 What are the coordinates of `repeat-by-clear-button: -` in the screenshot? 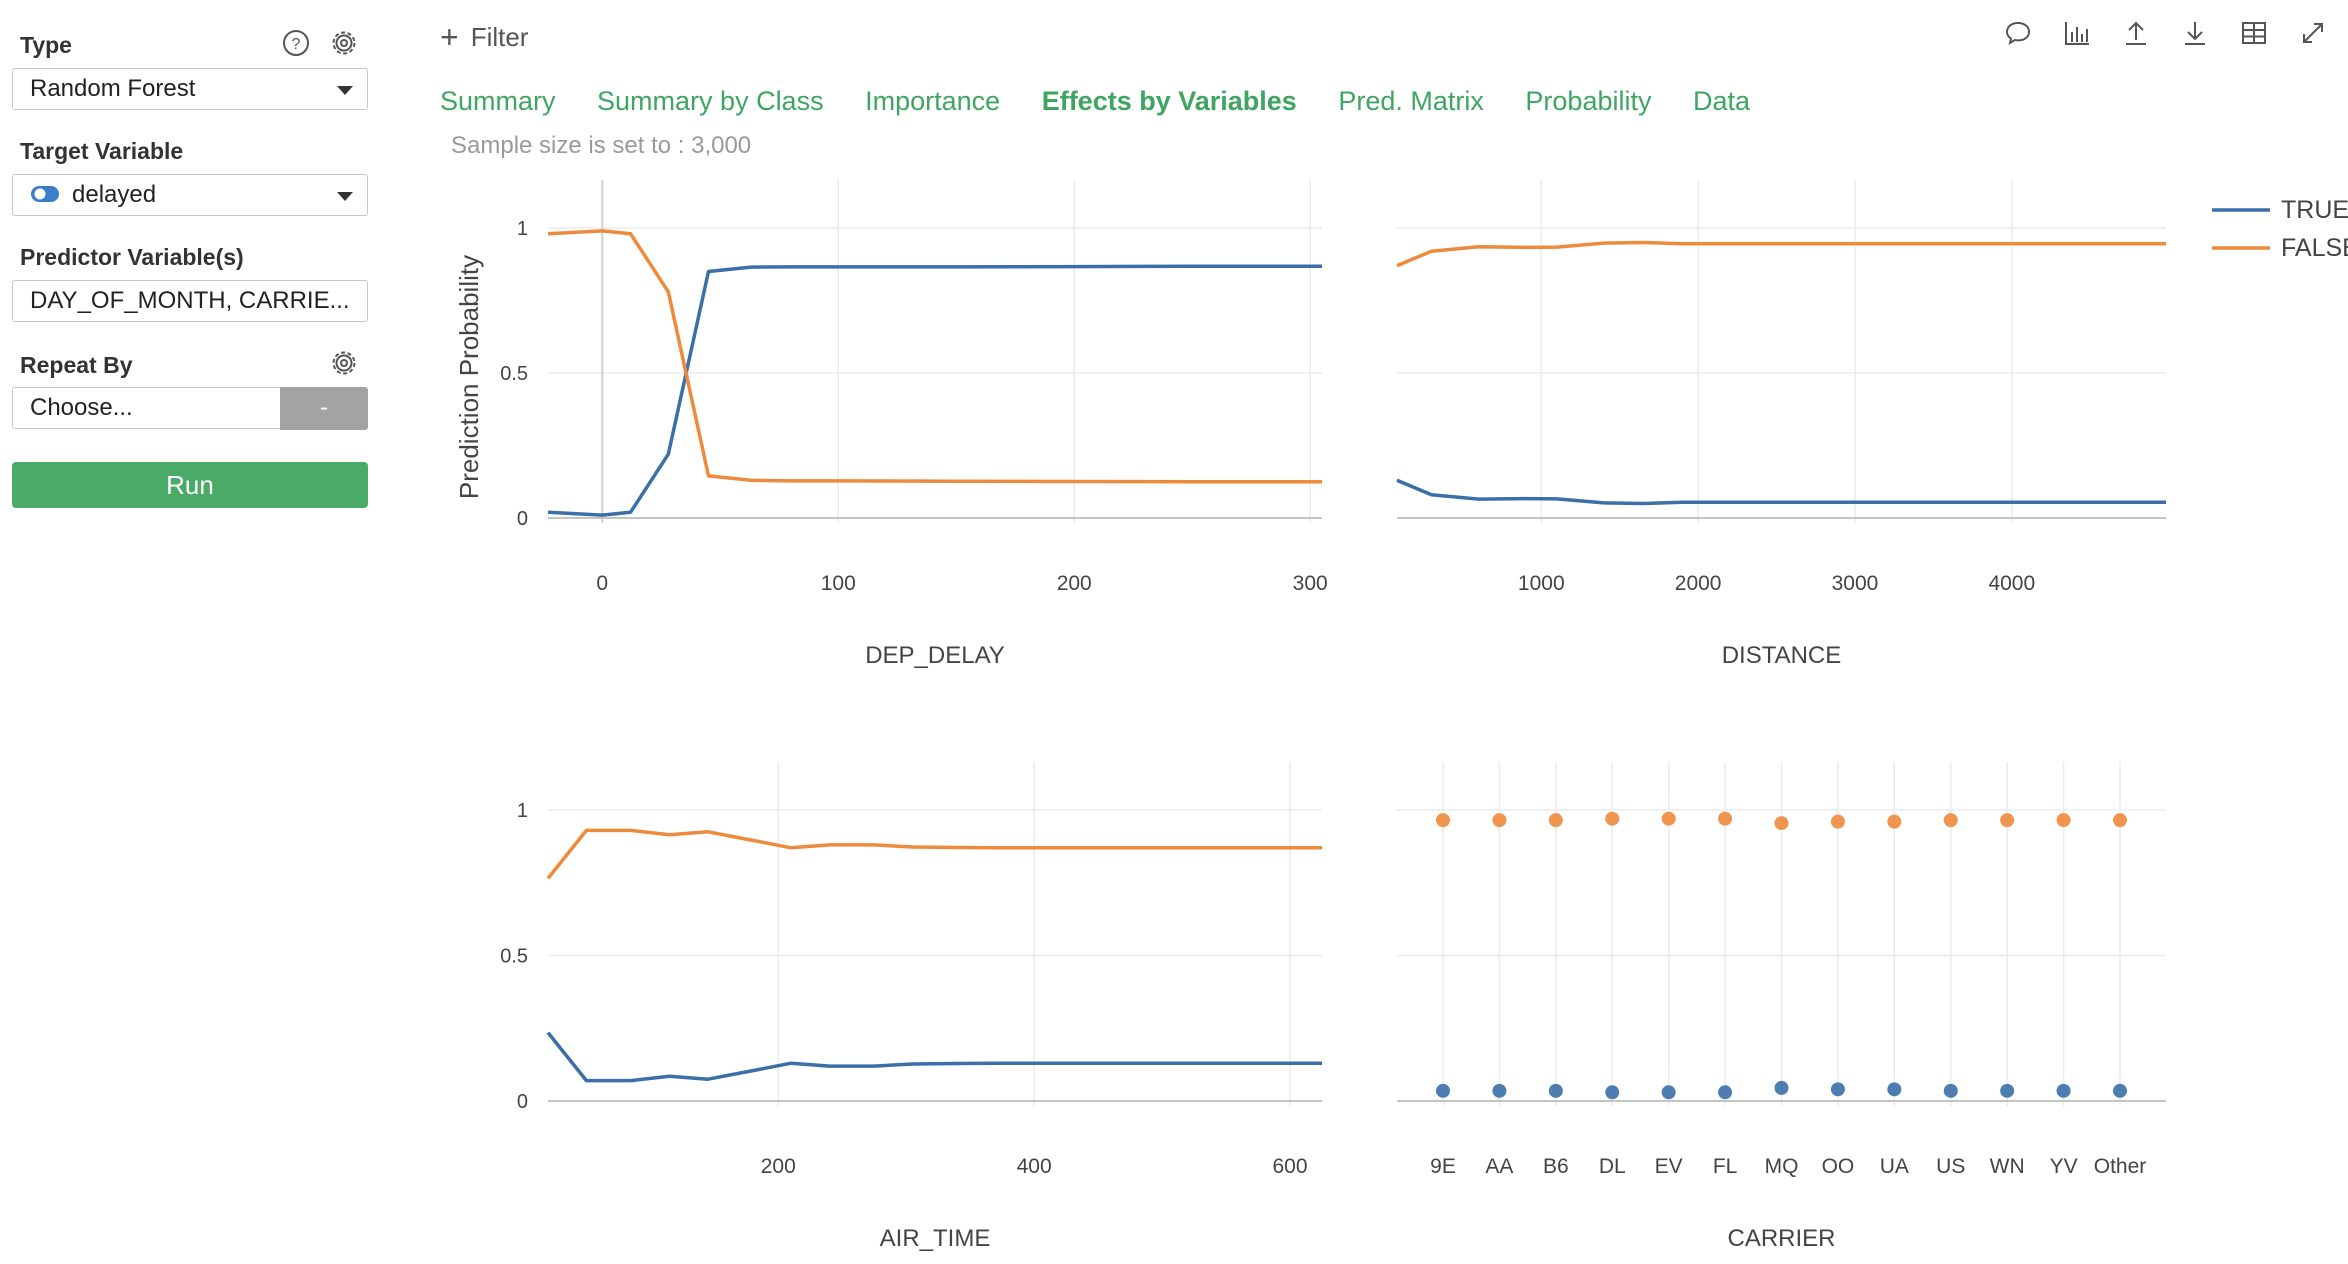 It's located at (324, 408).